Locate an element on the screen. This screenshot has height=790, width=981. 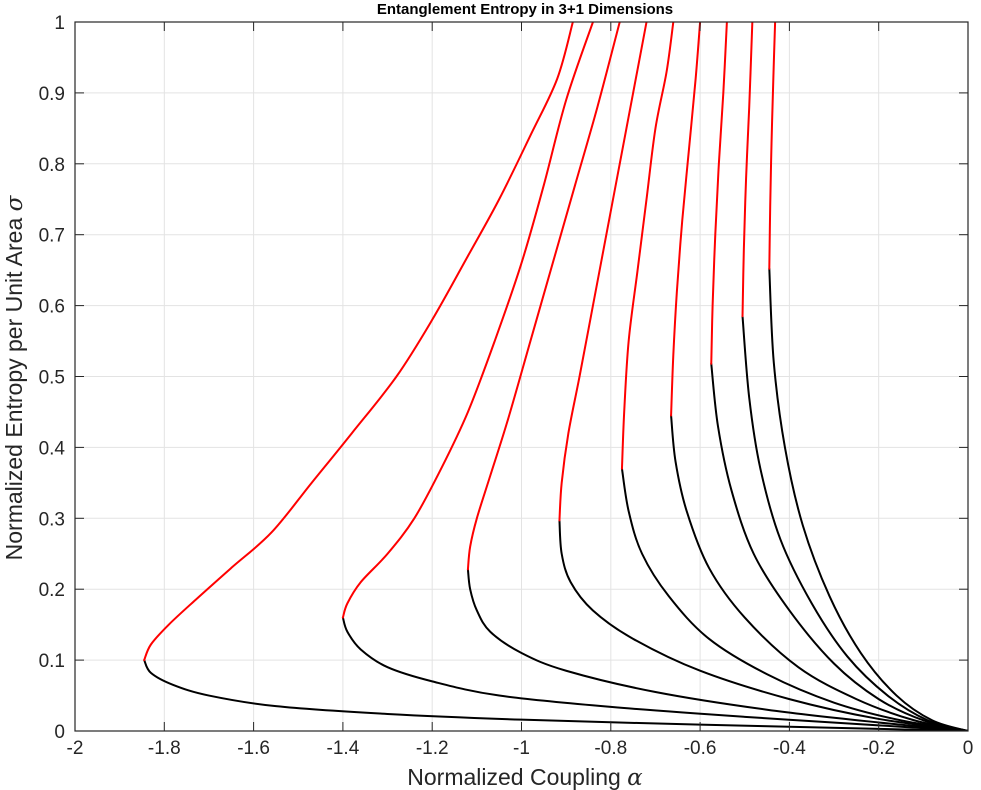
series-9-lower-branch is located at coordinates (868, 499).